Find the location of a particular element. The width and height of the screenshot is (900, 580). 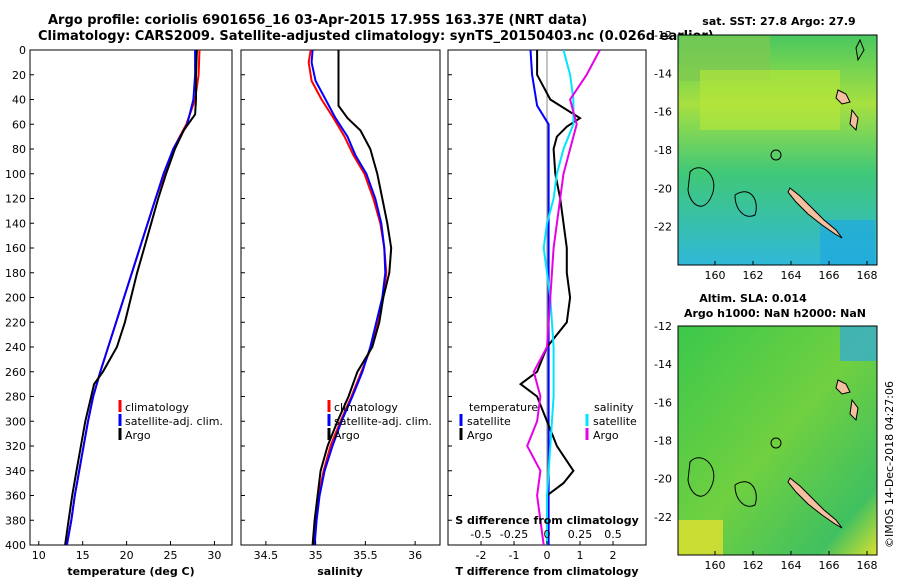

series-line-climatology is located at coordinates (133, 297).